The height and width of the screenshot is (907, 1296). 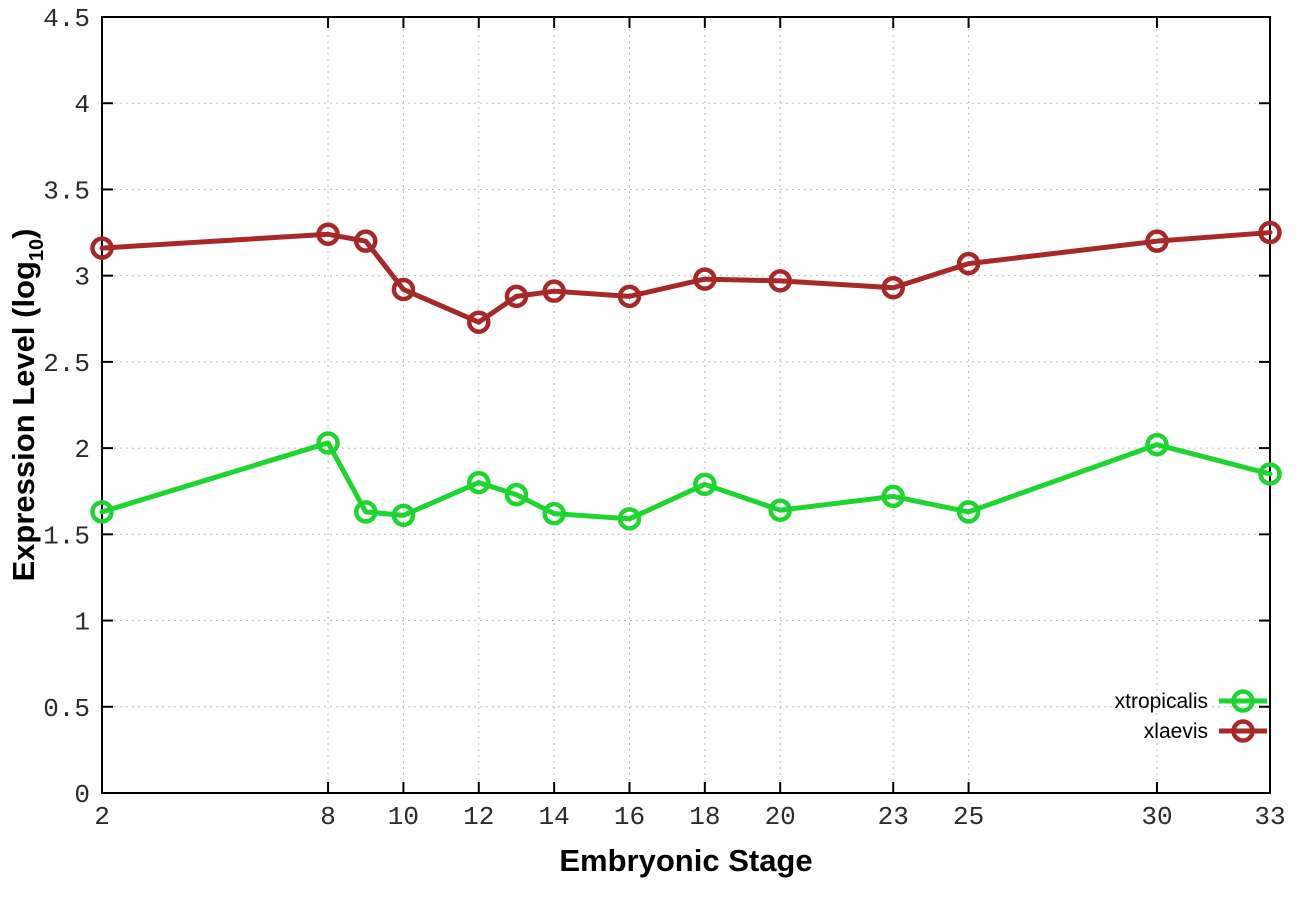 What do you see at coordinates (1269, 817) in the screenshot?
I see `x-tick-label: 33` at bounding box center [1269, 817].